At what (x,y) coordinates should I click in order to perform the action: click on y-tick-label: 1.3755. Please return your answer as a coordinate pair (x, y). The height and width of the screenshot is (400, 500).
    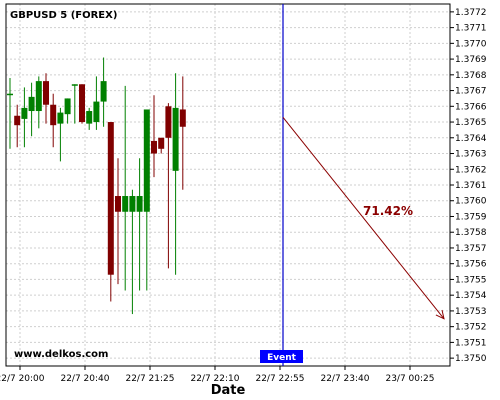
    Looking at the image, I should click on (471, 280).